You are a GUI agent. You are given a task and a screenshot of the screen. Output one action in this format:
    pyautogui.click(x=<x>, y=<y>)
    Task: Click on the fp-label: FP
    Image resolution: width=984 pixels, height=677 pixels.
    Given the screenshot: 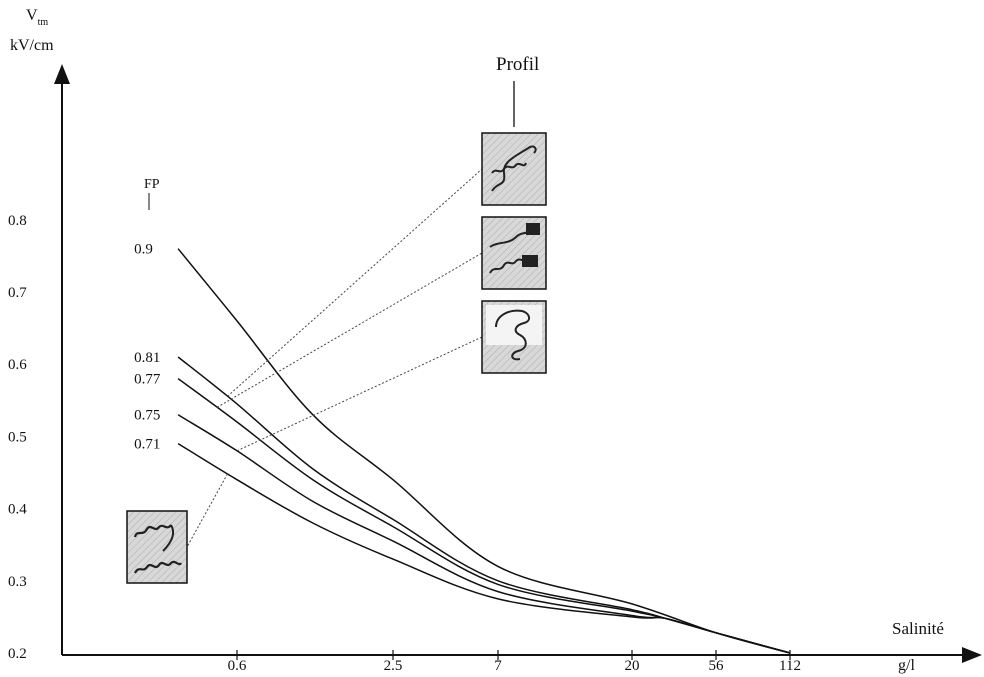 What is the action you would take?
    pyautogui.click(x=152, y=184)
    